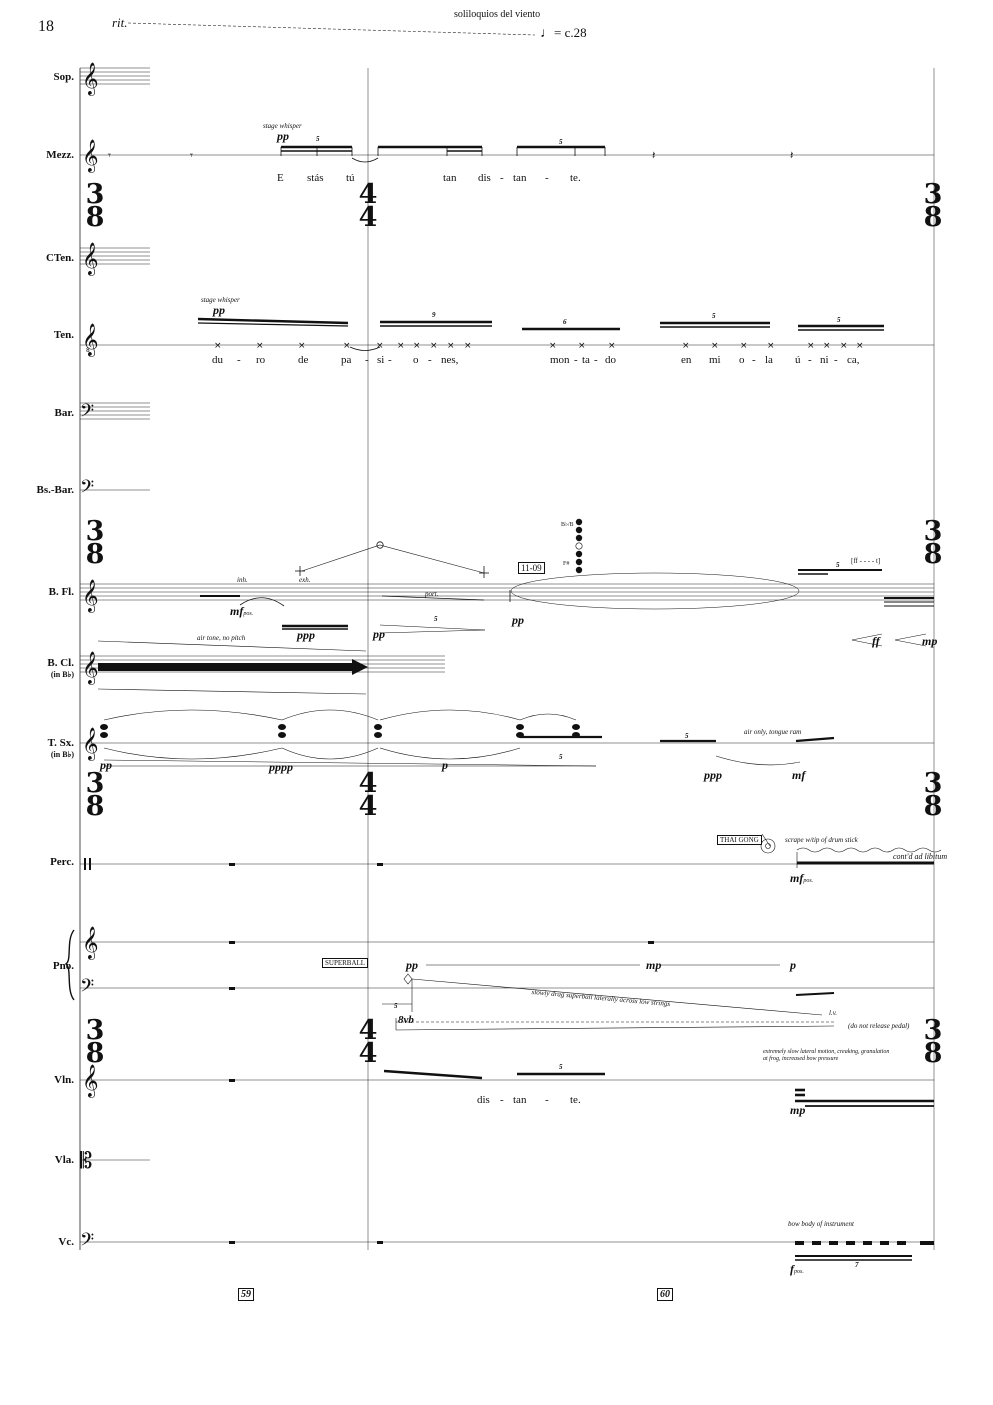 This screenshot has height=1405, width=993. Describe the element at coordinates (769, 360) in the screenshot. I see `ten-lyric: la` at that location.